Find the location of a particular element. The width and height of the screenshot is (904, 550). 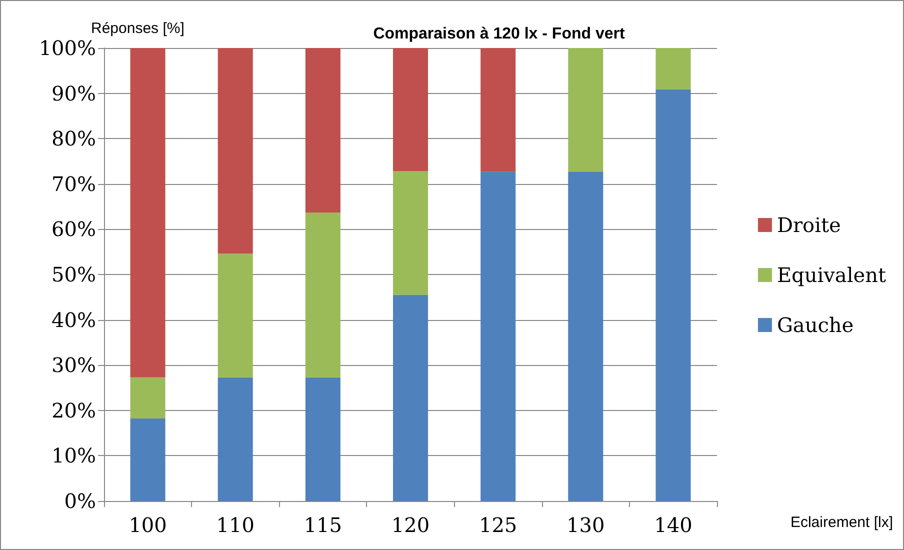

x-tick-label: 130 is located at coordinates (585, 525).